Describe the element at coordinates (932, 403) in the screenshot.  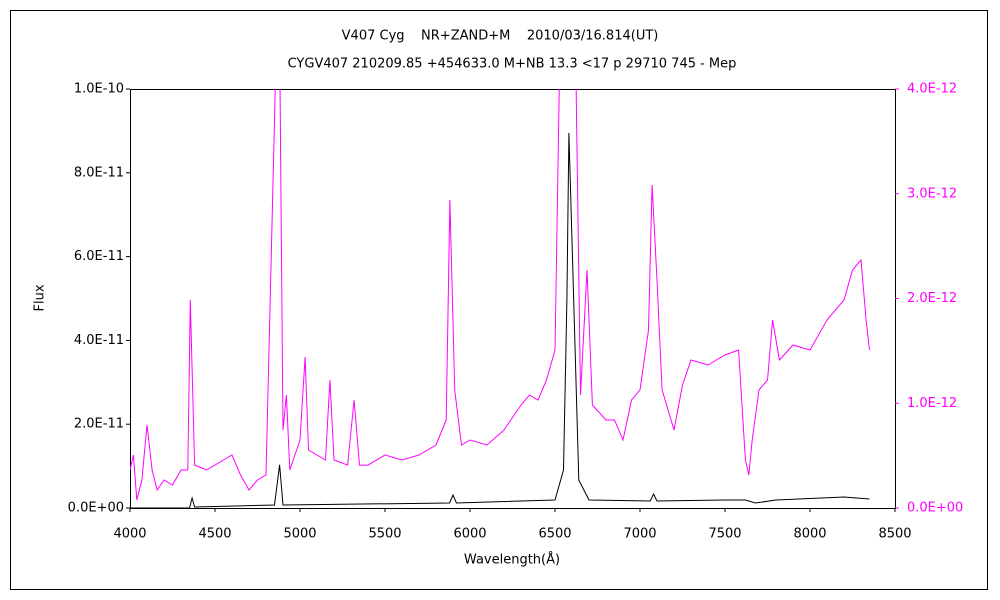
I see `y2-tick-label: 1.0E-12` at that location.